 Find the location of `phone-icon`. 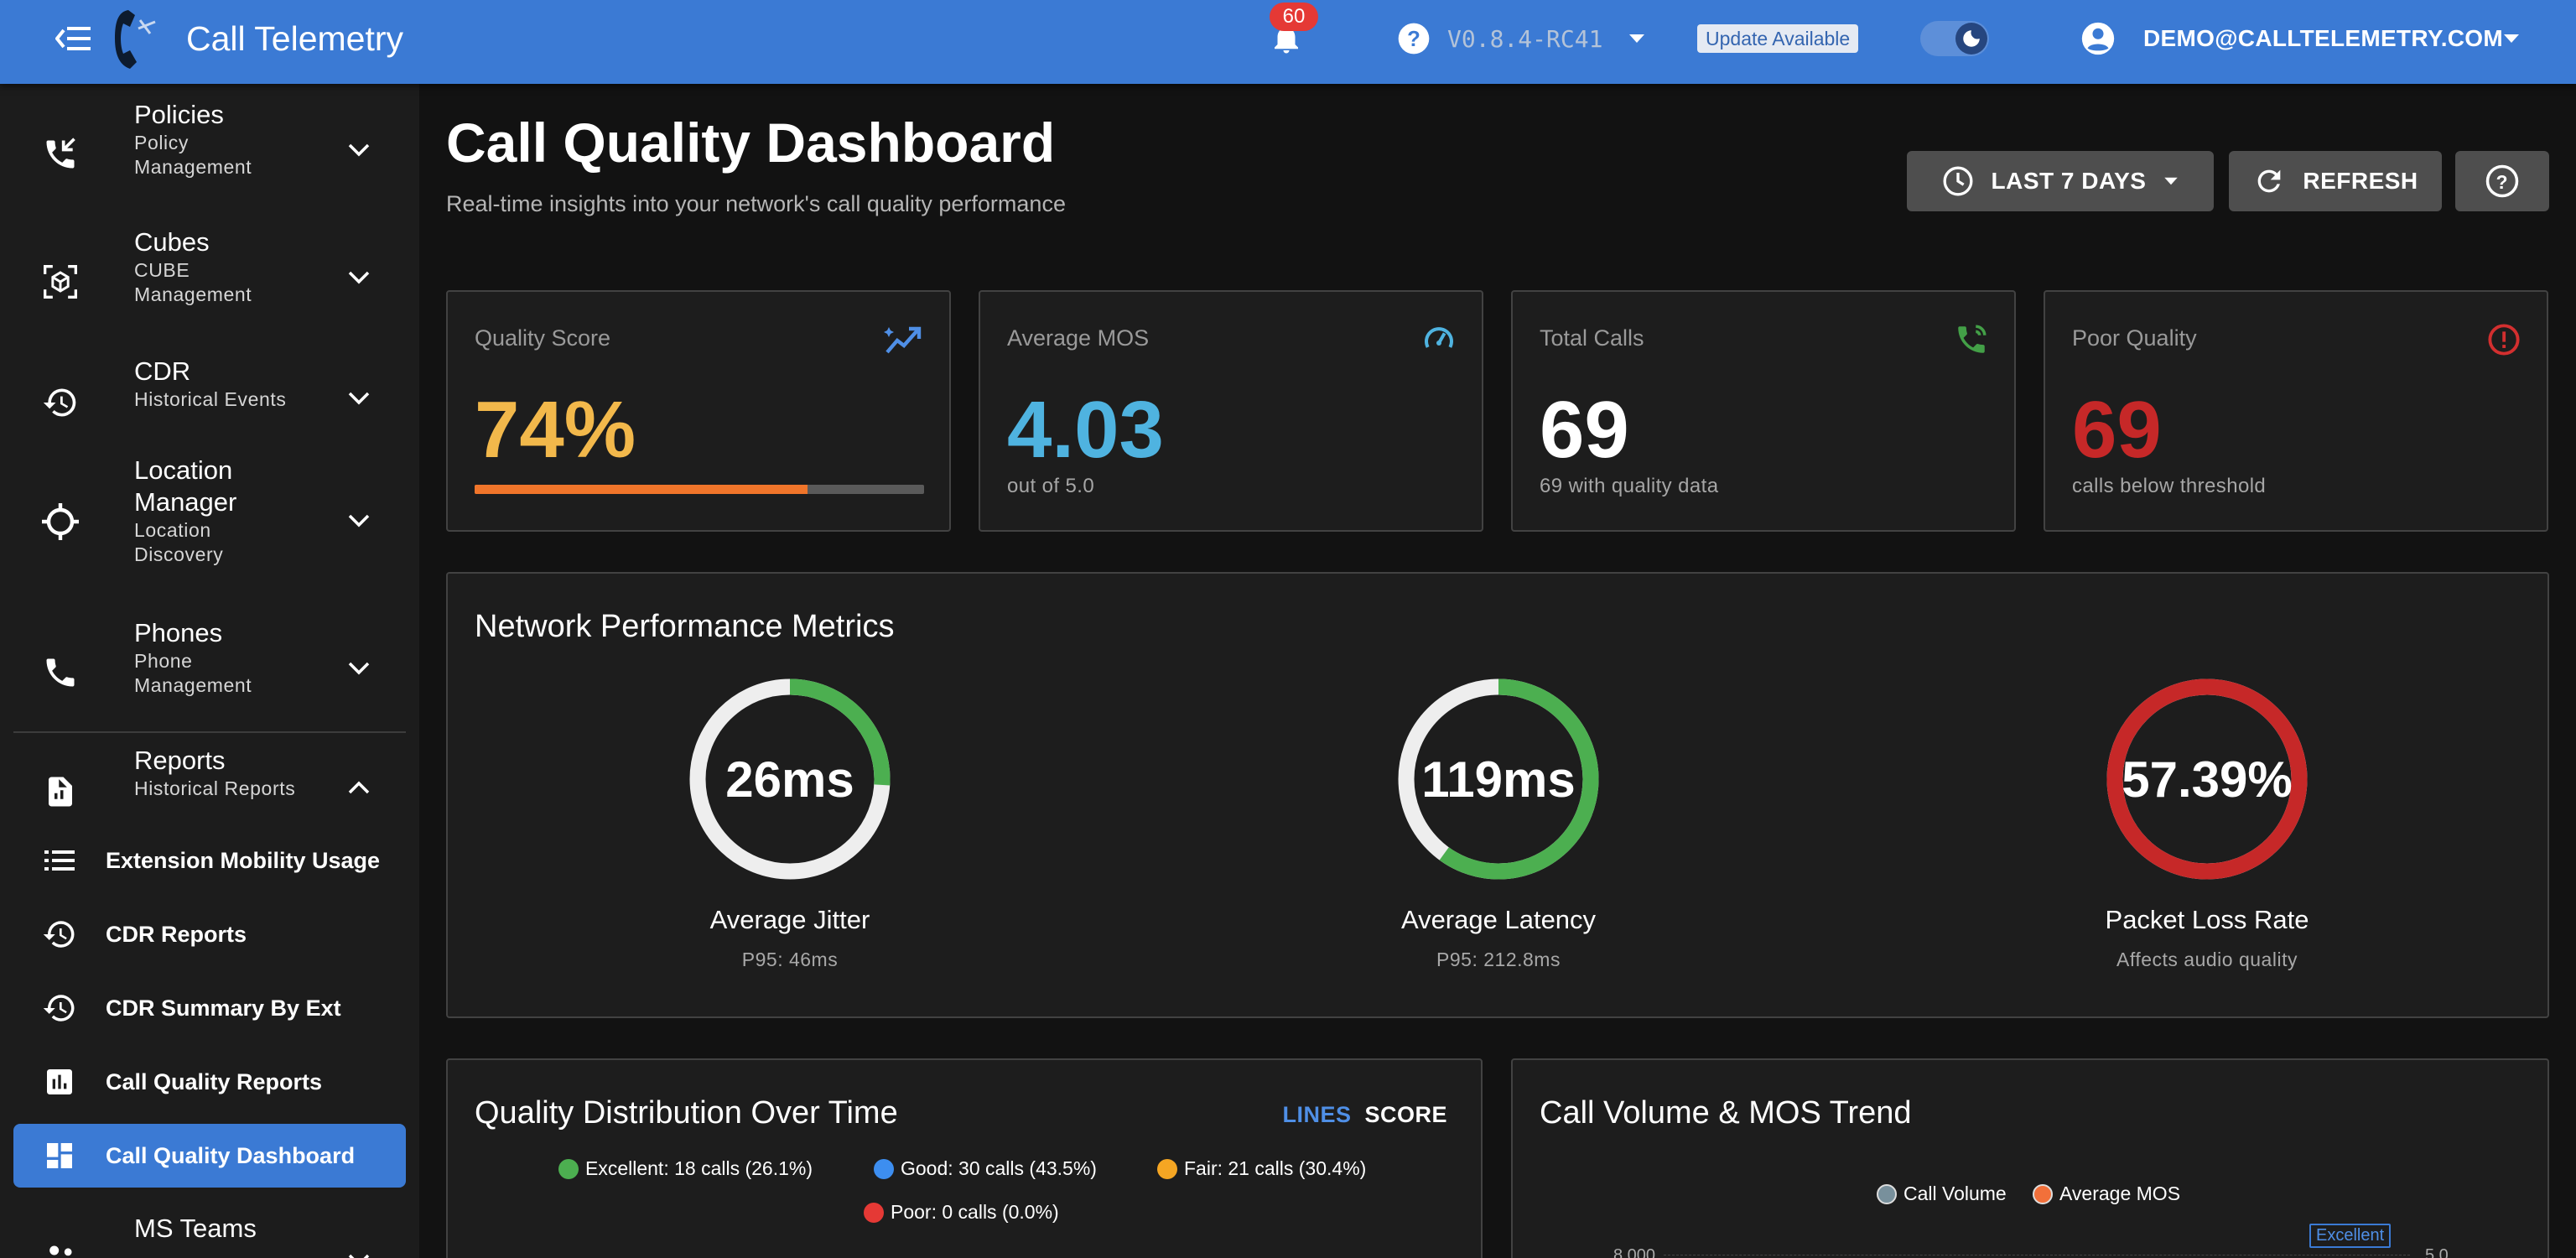

phone-icon is located at coordinates (60, 673).